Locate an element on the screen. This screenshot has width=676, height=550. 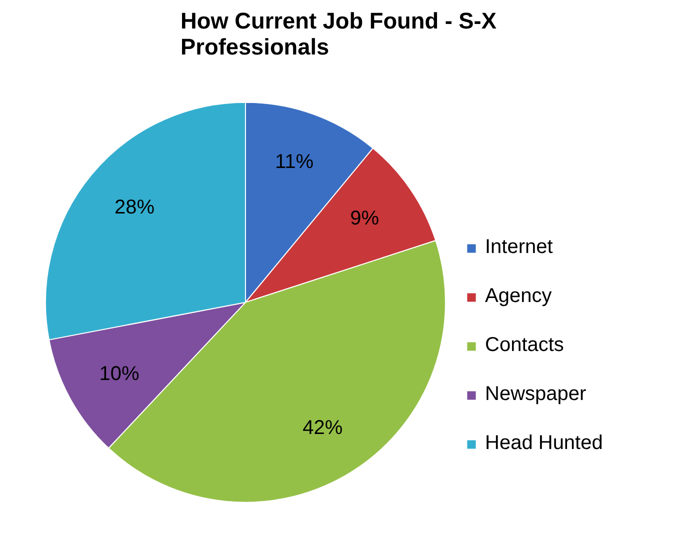
legend-label: Agency is located at coordinates (518, 296).